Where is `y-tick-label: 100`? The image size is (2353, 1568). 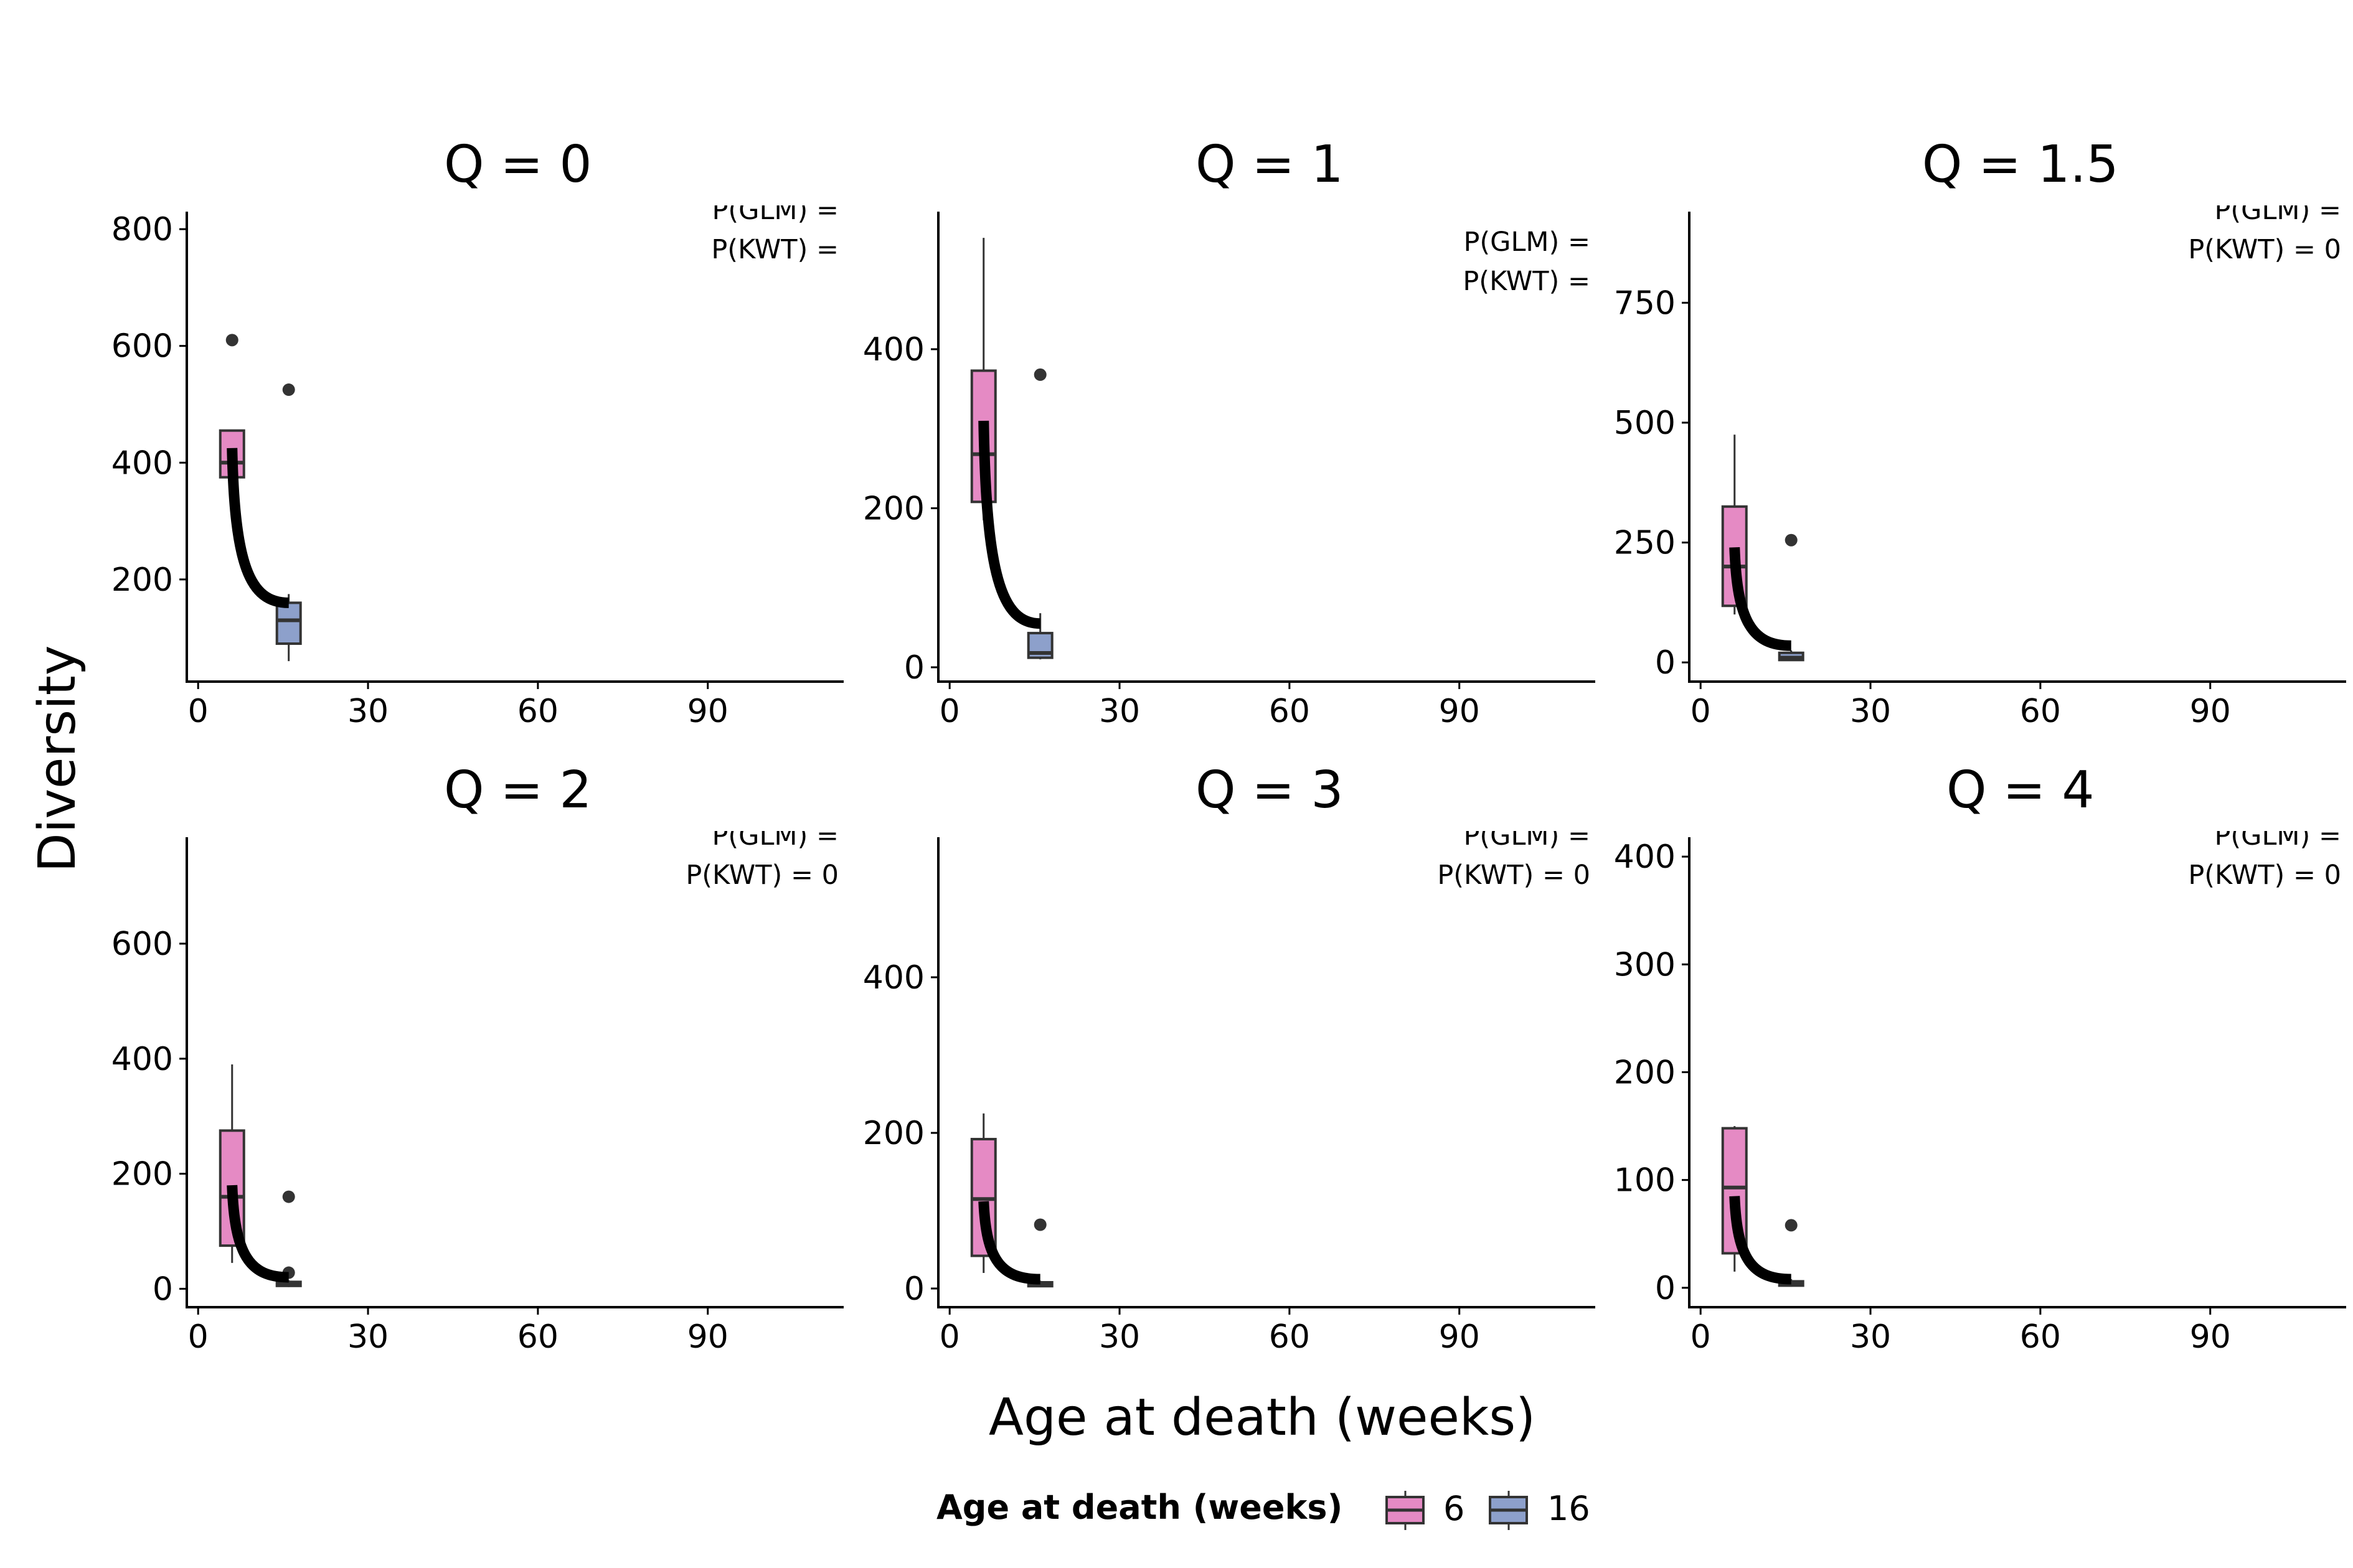 y-tick-label: 100 is located at coordinates (1645, 1180).